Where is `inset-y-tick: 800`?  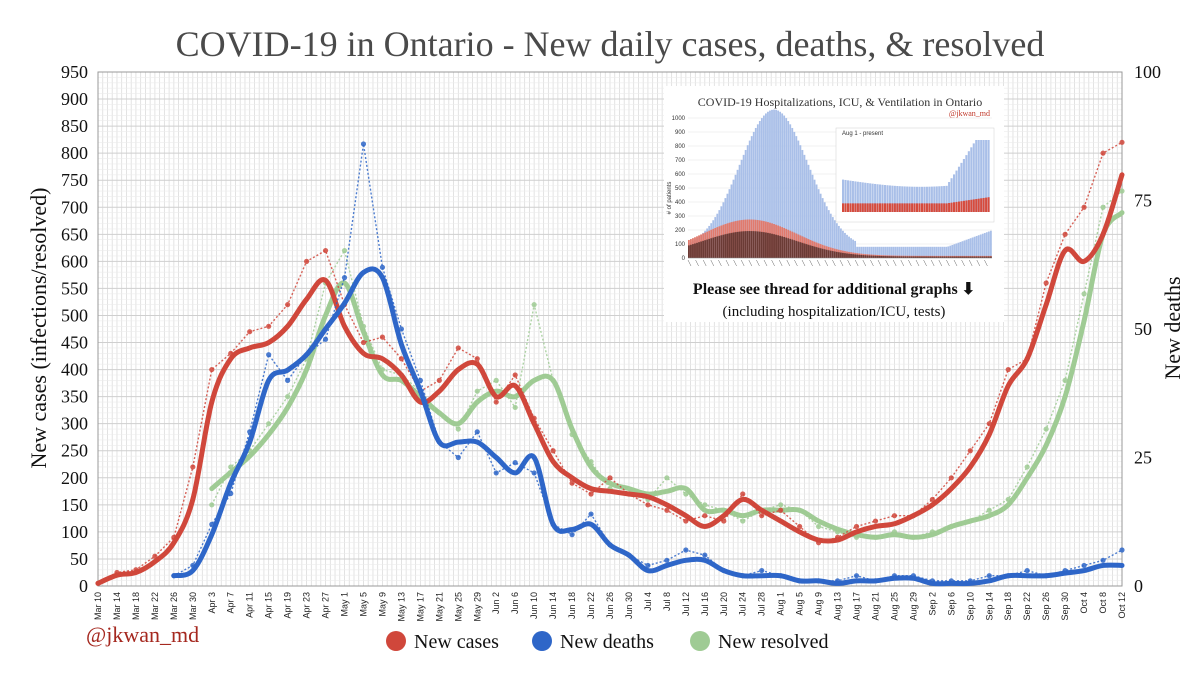 inset-y-tick: 800 is located at coordinates (680, 147).